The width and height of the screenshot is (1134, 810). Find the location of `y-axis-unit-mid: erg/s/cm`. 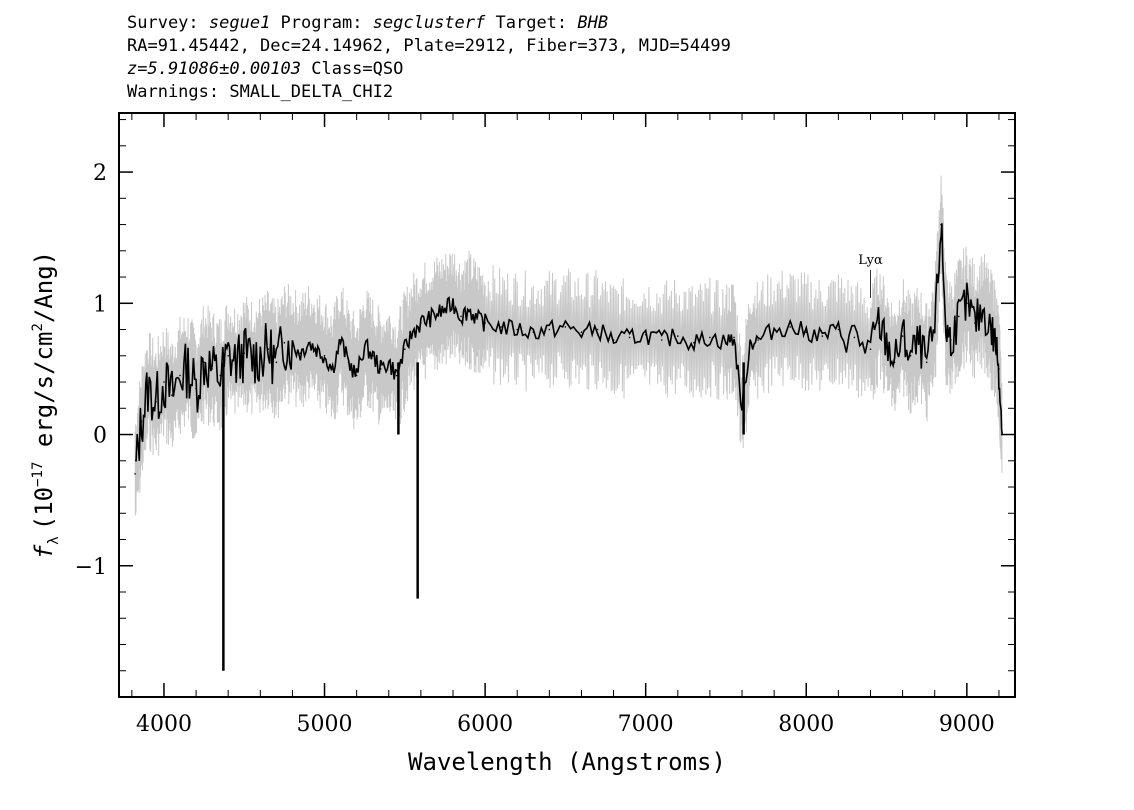

y-axis-unit-mid: erg/s/cm is located at coordinates (44, 397).